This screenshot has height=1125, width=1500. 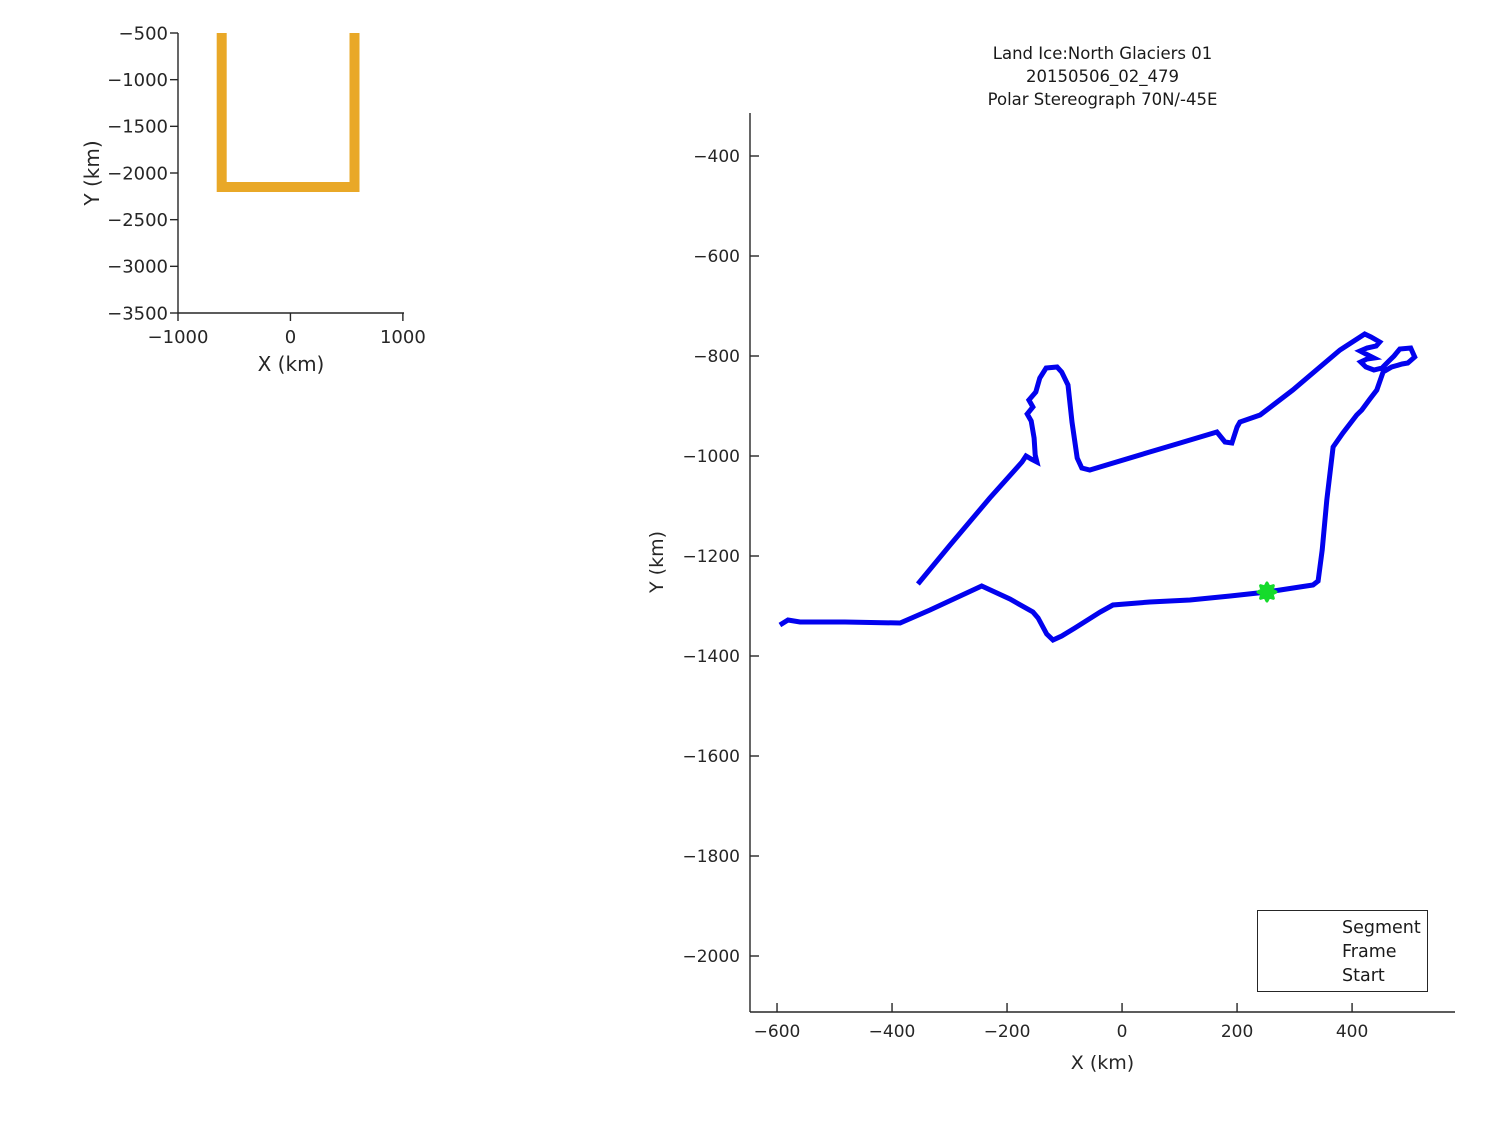 What do you see at coordinates (1098, 487) in the screenshot?
I see `segment-path` at bounding box center [1098, 487].